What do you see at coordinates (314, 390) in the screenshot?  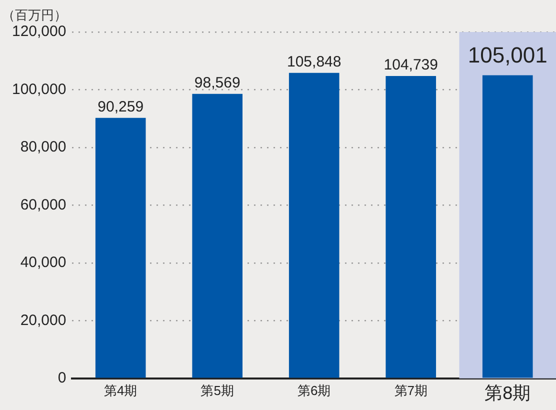 I see `x-tick-label: 第6期` at bounding box center [314, 390].